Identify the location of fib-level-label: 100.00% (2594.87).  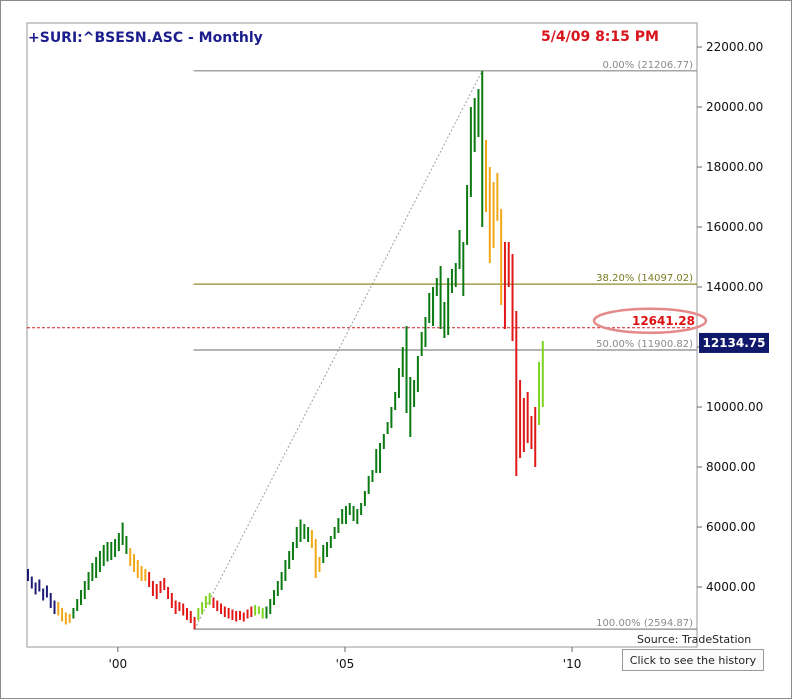
(644, 623).